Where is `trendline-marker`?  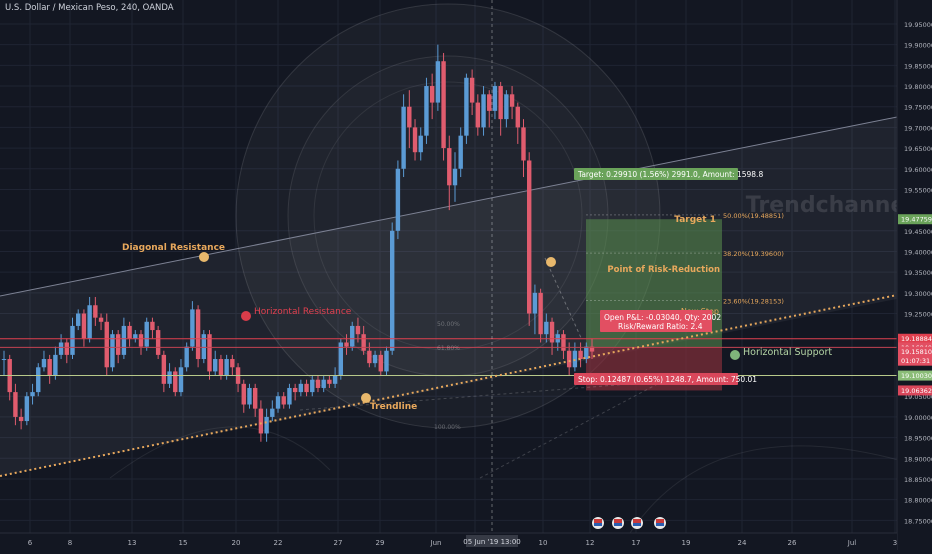
trendline-marker is located at coordinates (366, 398).